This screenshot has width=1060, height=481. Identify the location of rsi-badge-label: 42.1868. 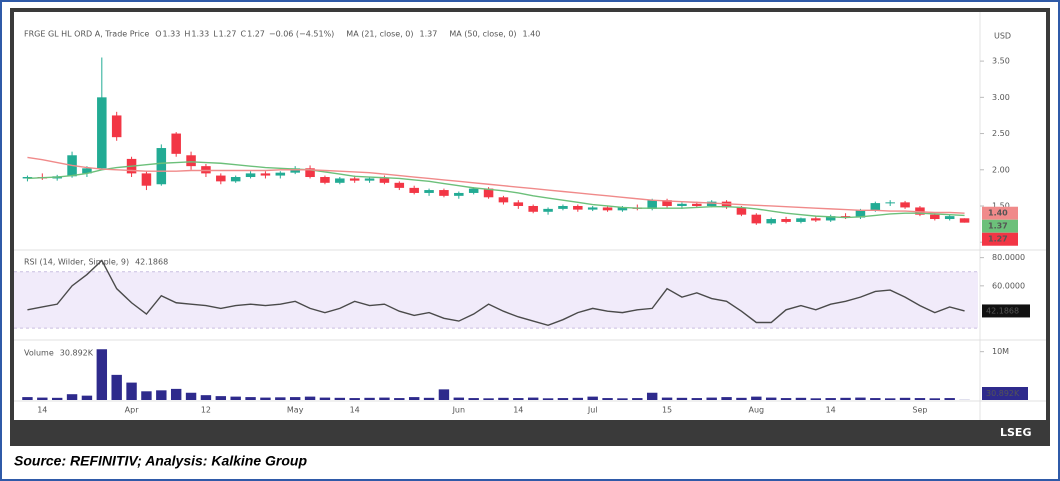
(1002, 310).